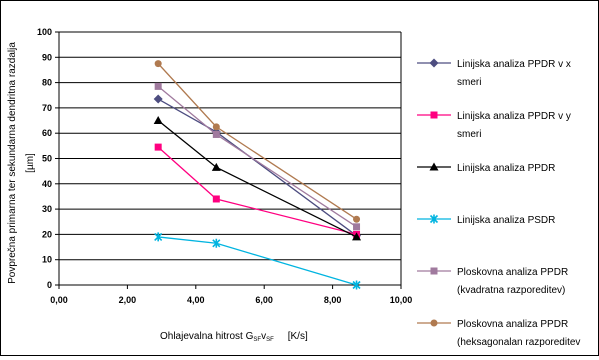 This screenshot has height=360, width=599. I want to click on y-tick-label: 40, so click(47, 184).